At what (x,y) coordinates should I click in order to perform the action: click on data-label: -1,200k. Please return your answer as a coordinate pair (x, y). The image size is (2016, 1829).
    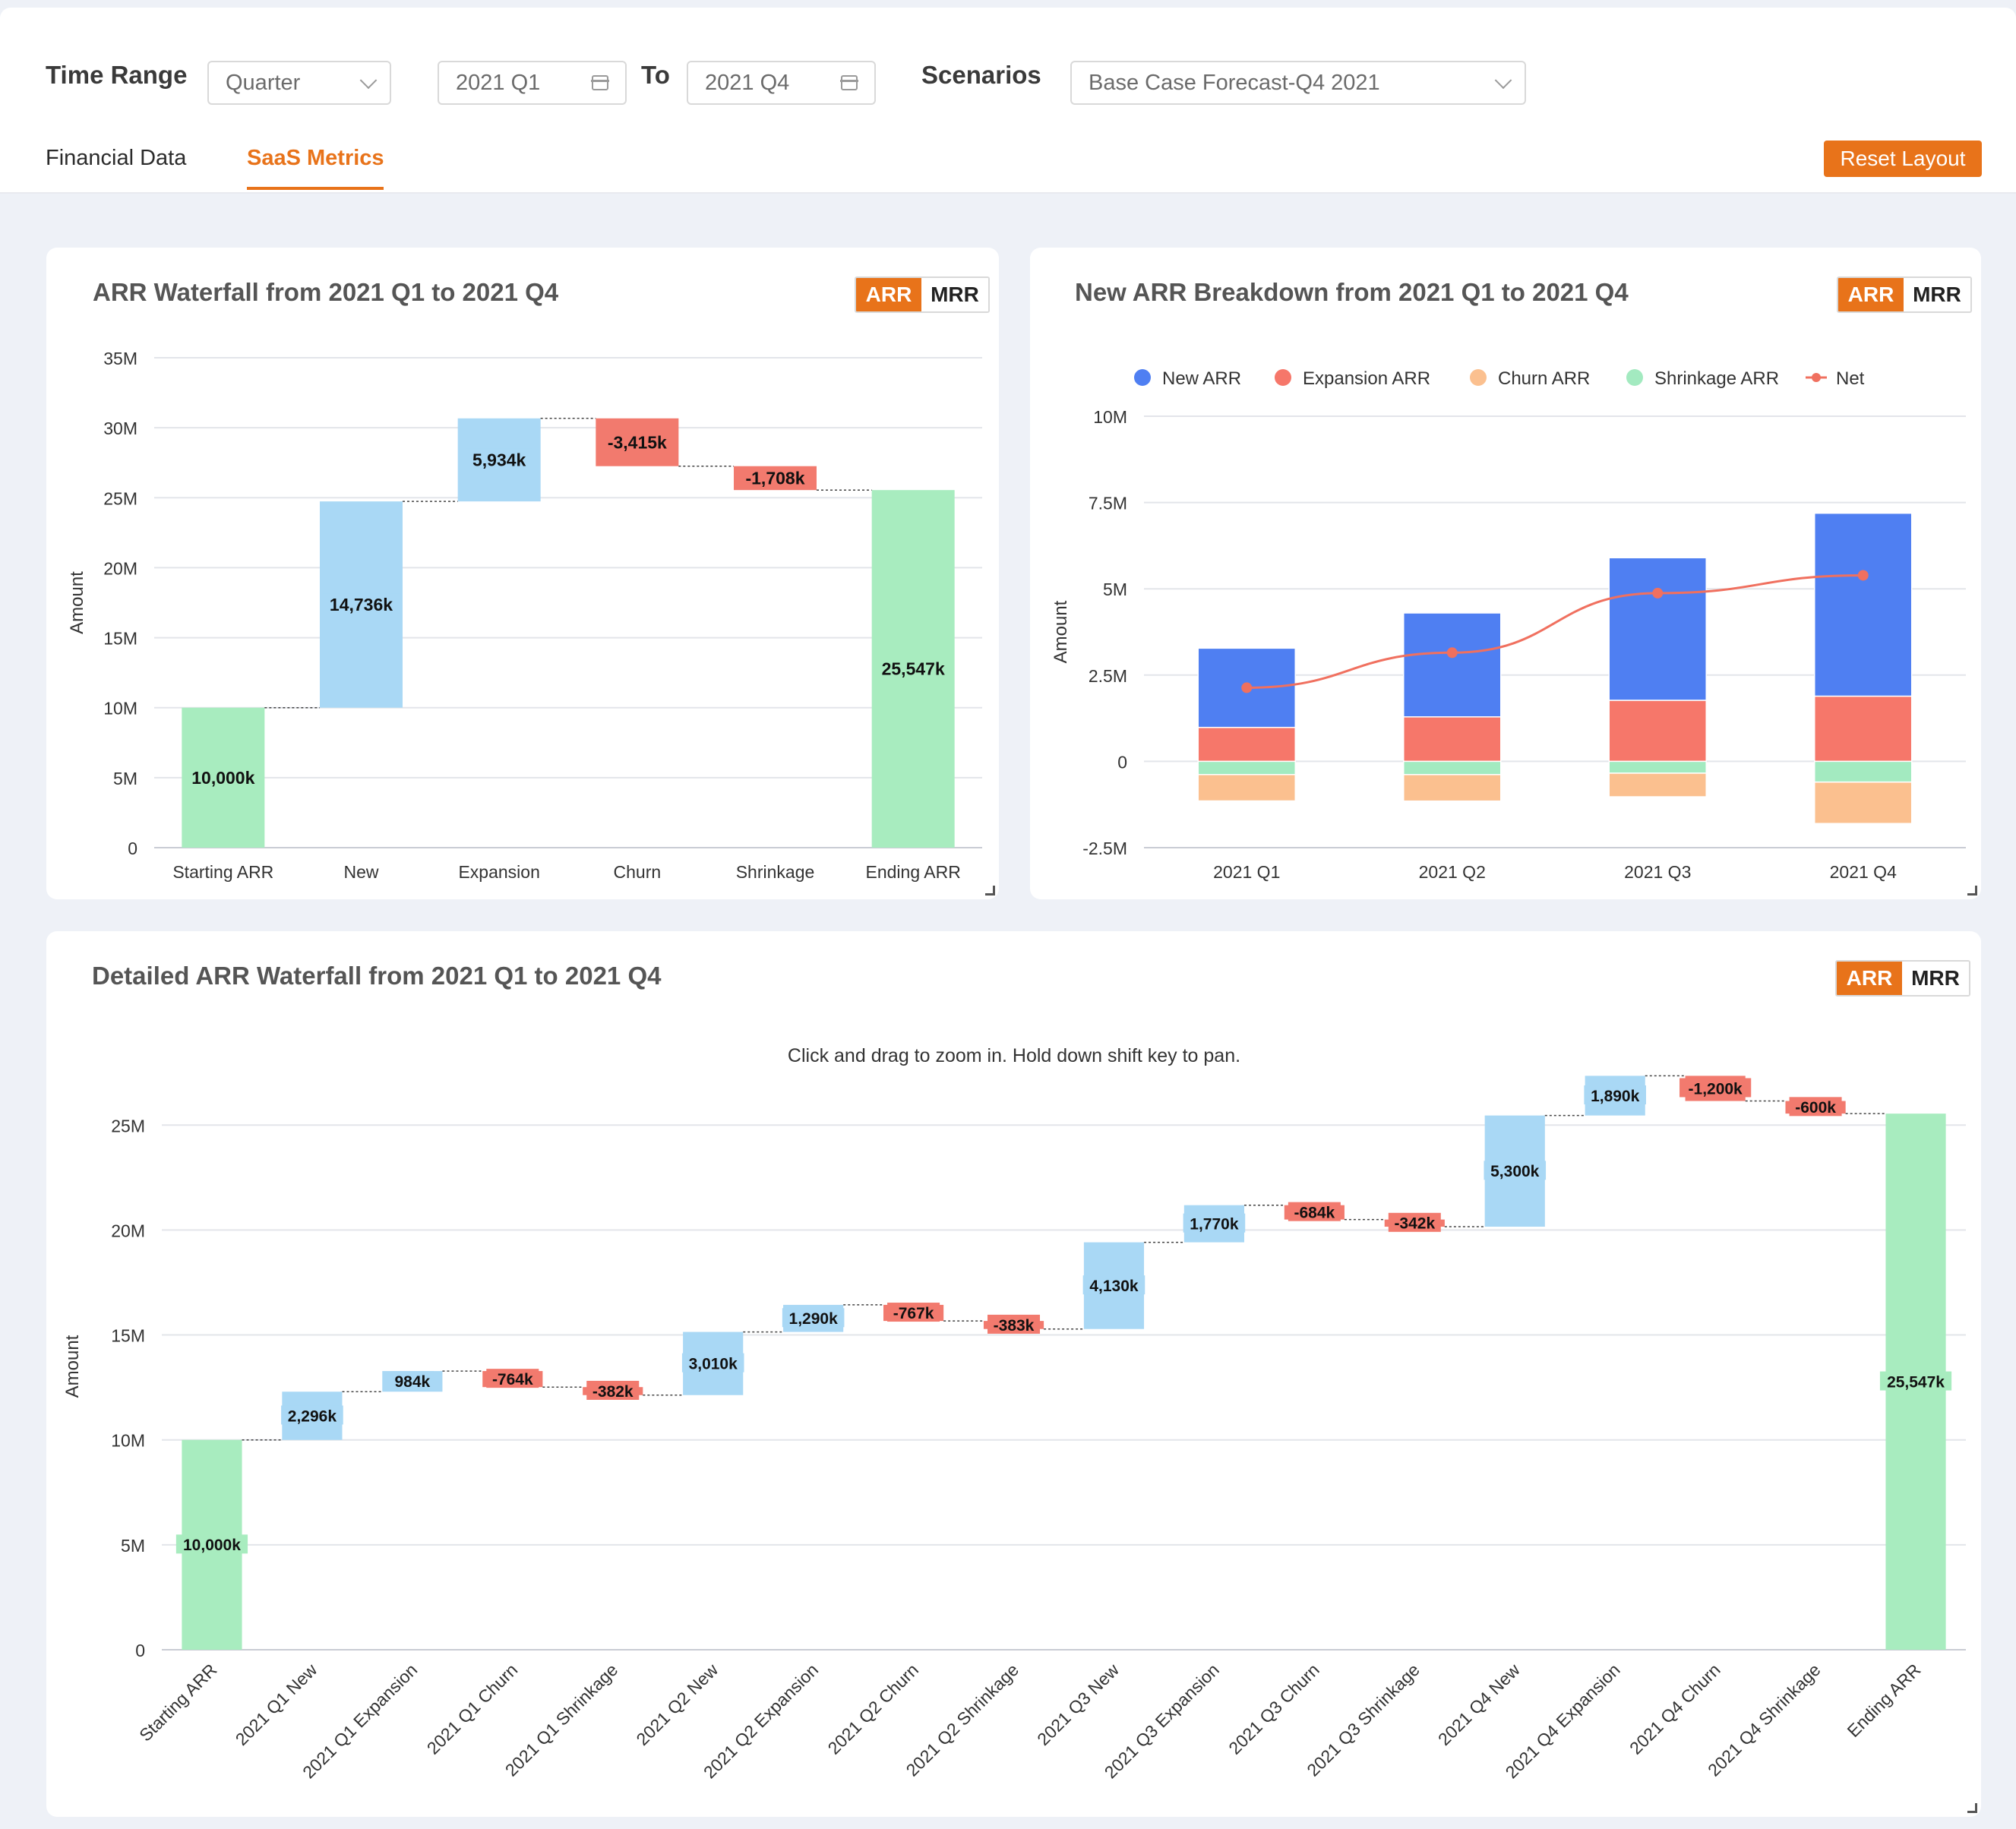
    Looking at the image, I should click on (1716, 1089).